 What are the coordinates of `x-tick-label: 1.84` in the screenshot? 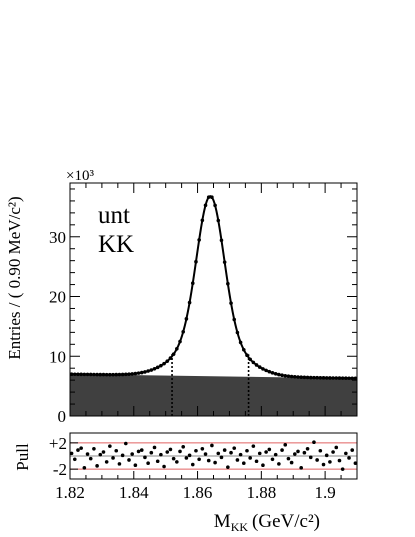 It's located at (134, 492).